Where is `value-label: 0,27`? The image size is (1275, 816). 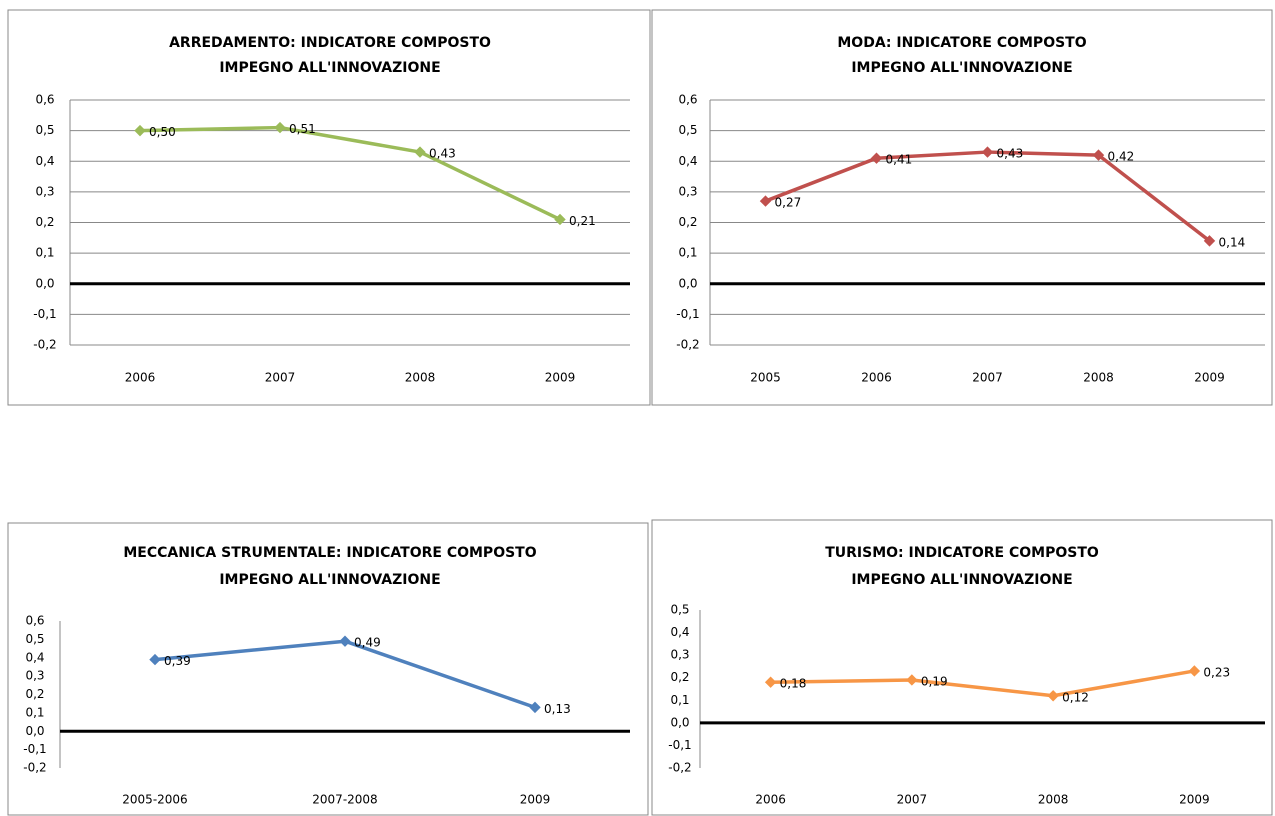
value-label: 0,27 is located at coordinates (788, 203).